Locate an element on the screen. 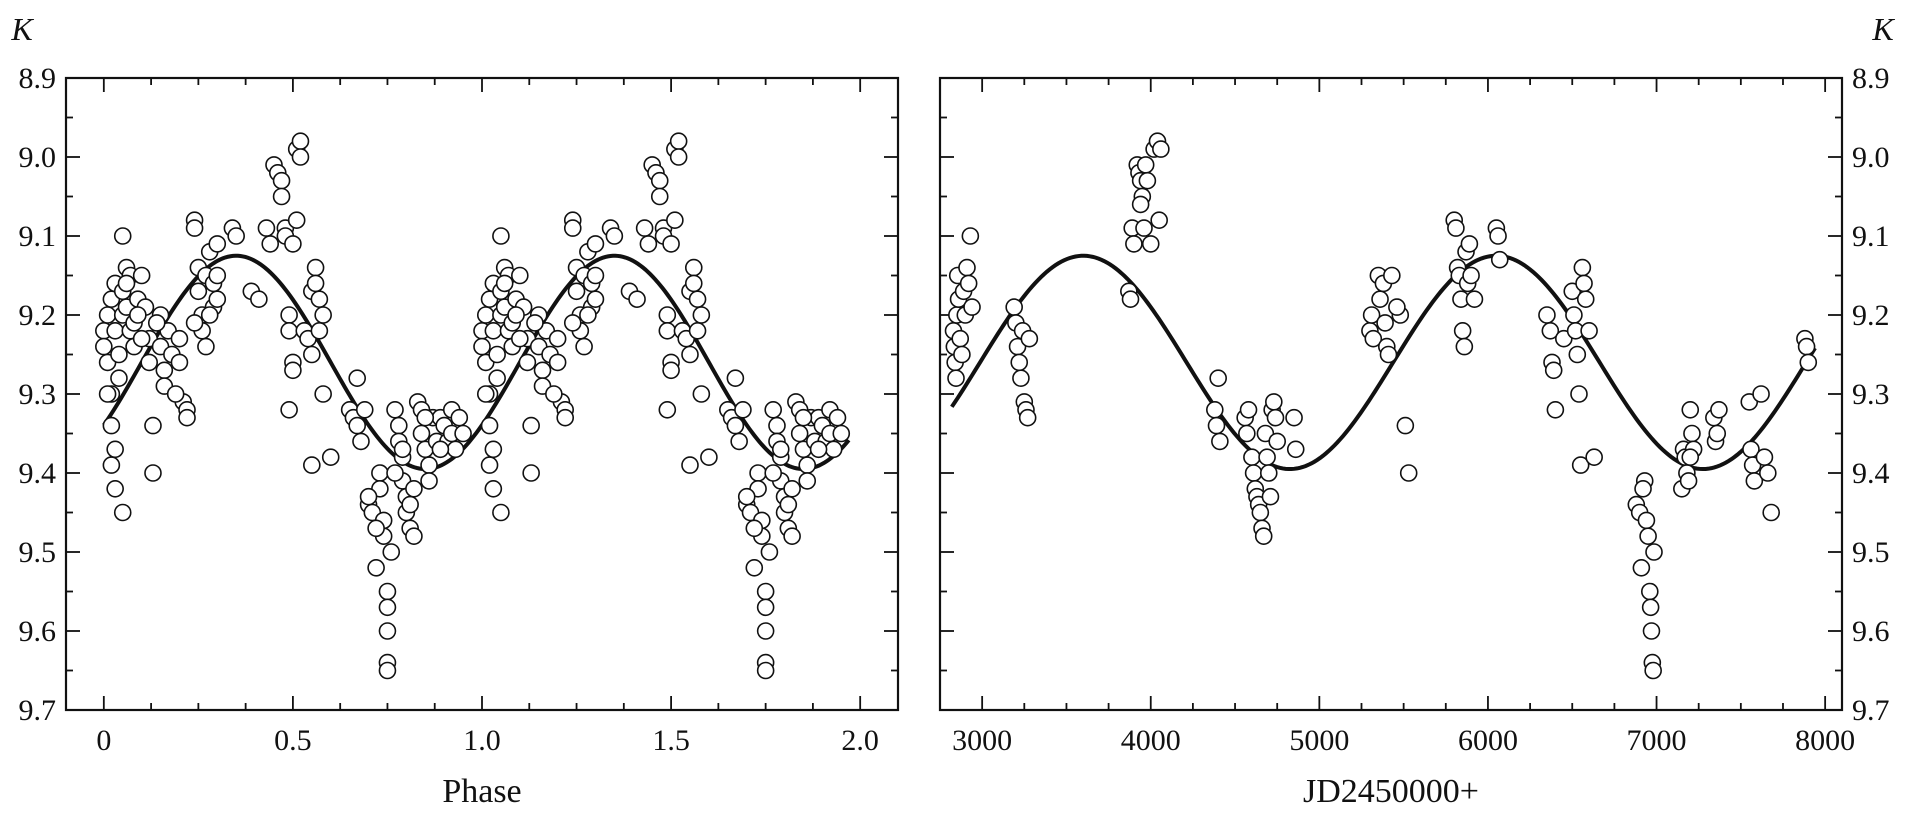 This screenshot has height=813, width=1908. x-tick-label: 4000 is located at coordinates (1151, 740).